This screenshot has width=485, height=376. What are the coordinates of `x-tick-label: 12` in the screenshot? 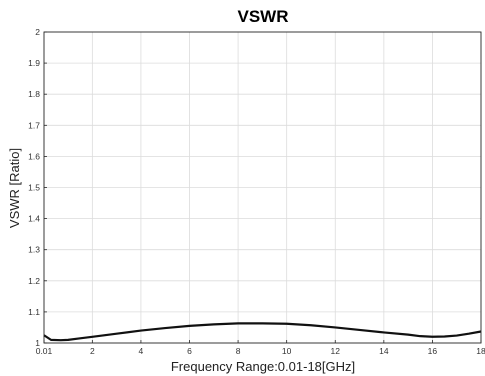 It's located at (336, 351).